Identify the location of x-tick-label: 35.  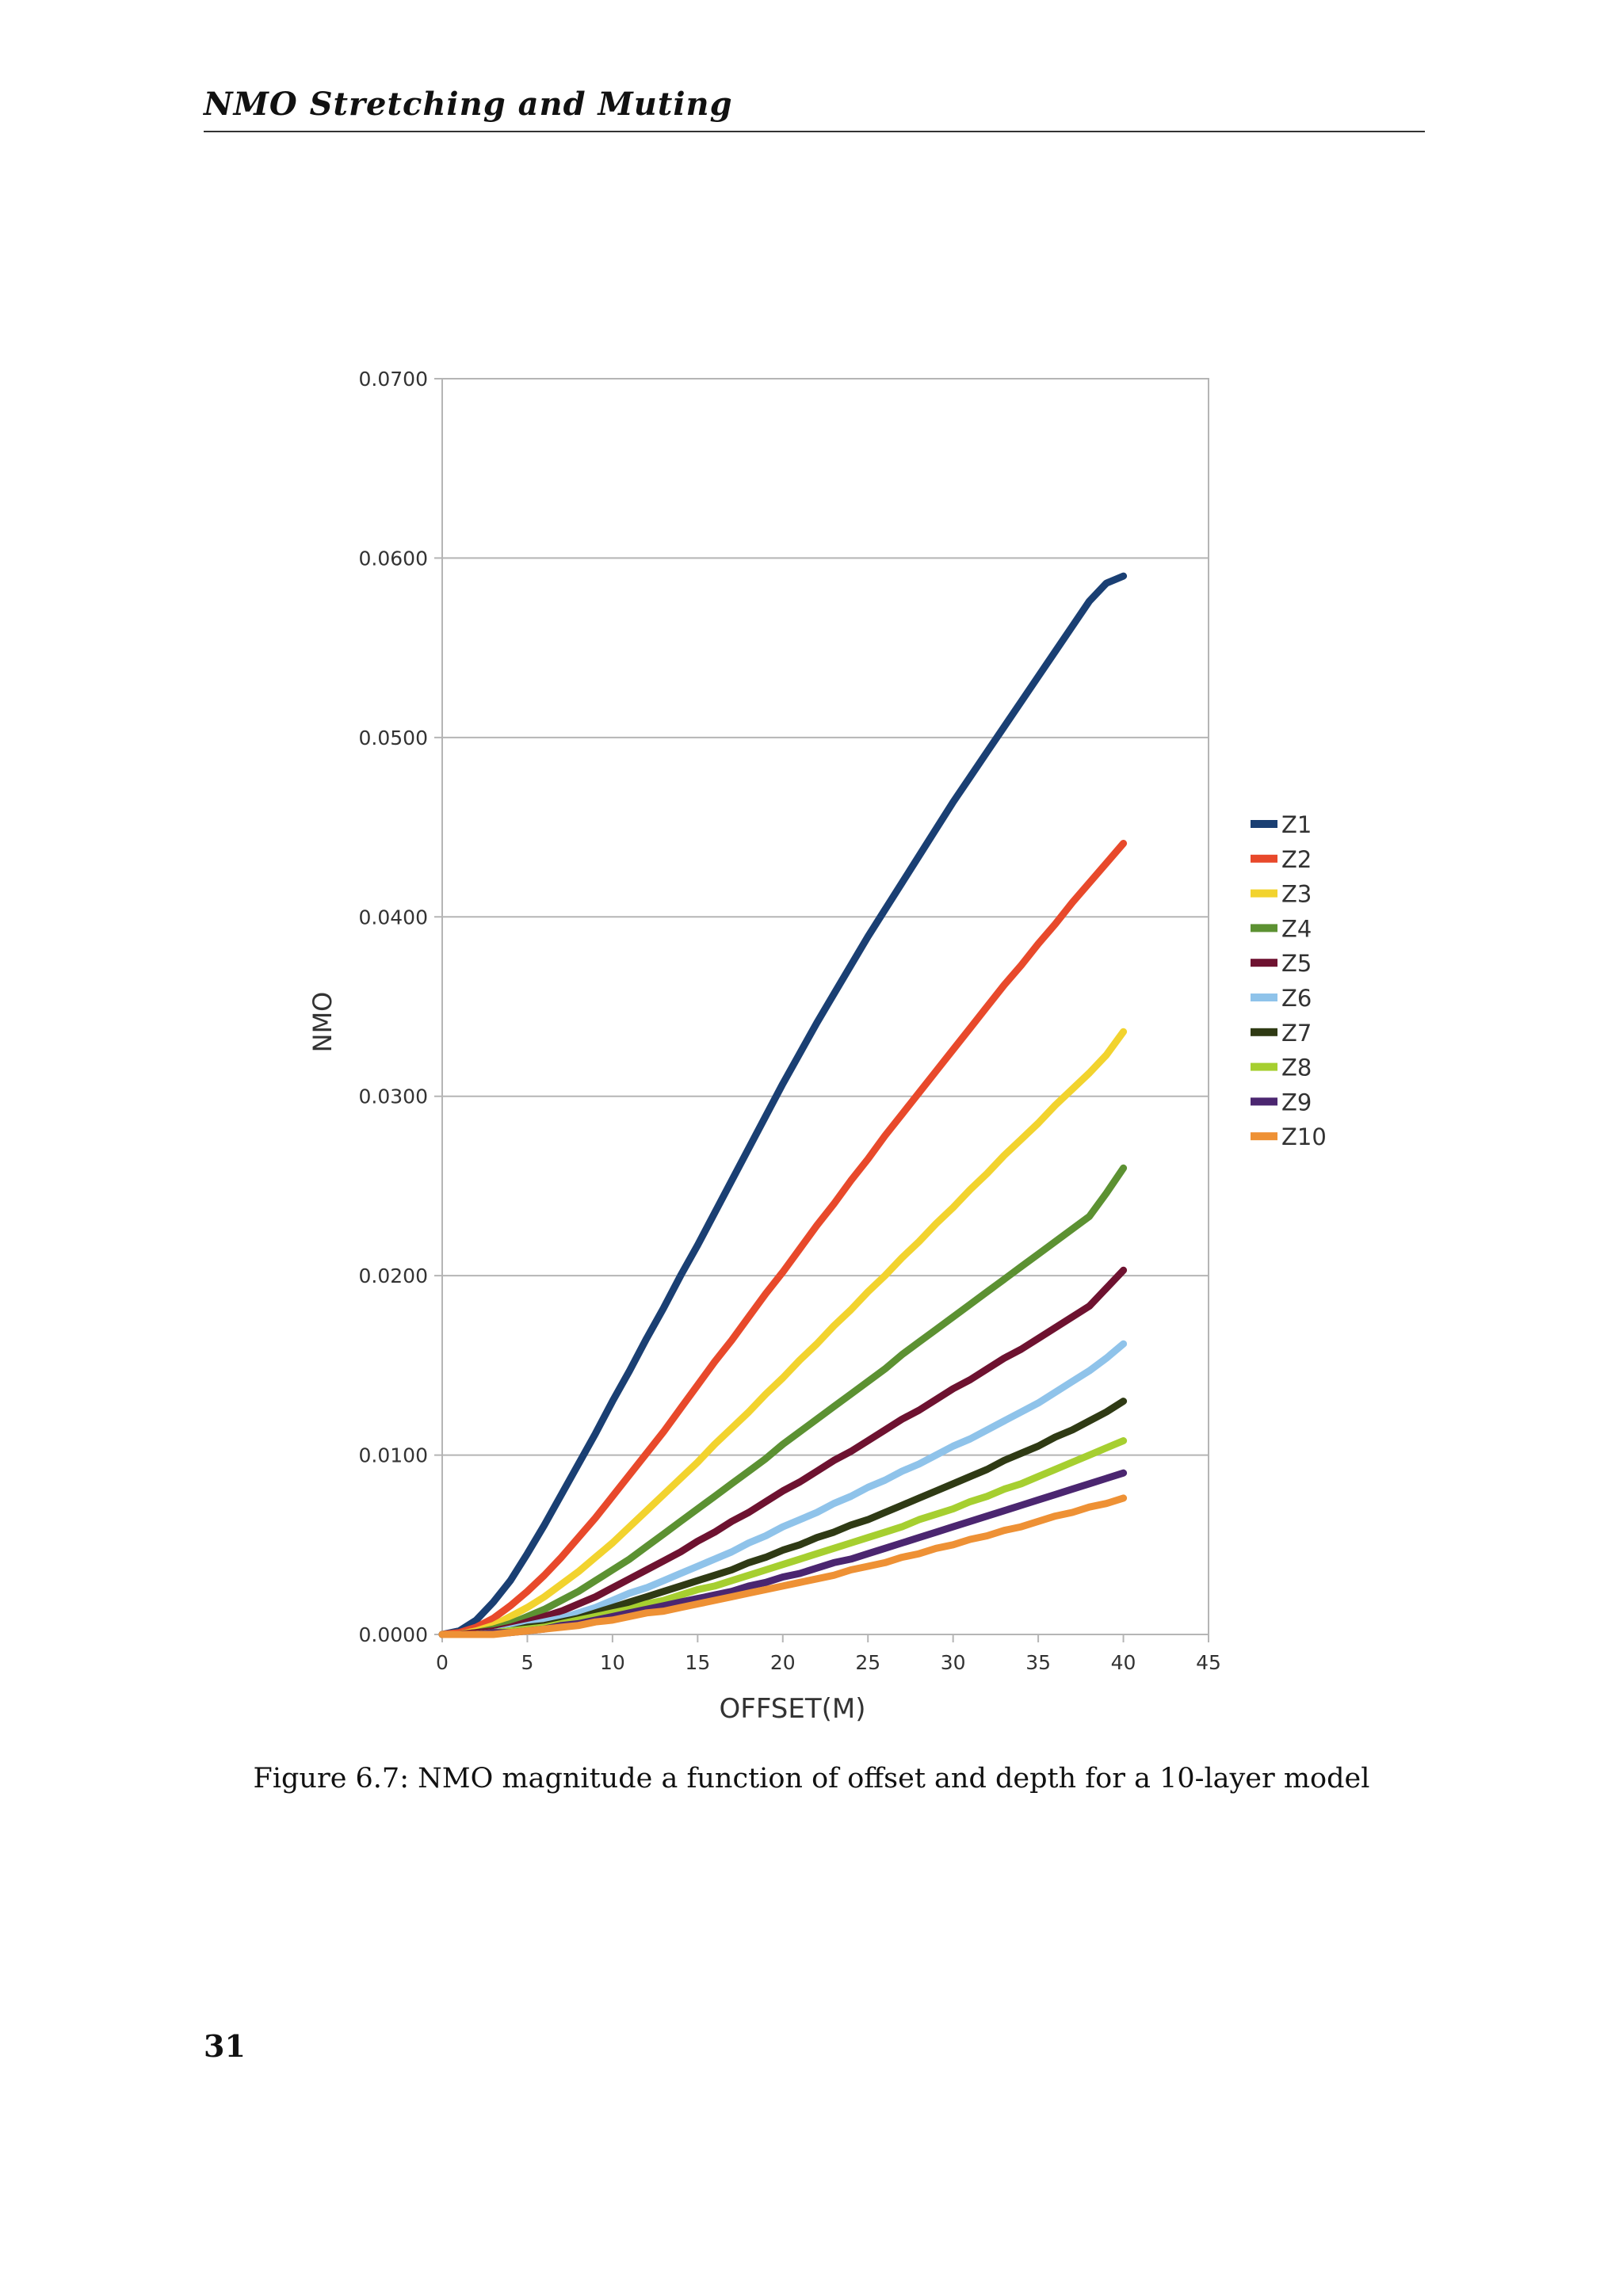
(1038, 1662).